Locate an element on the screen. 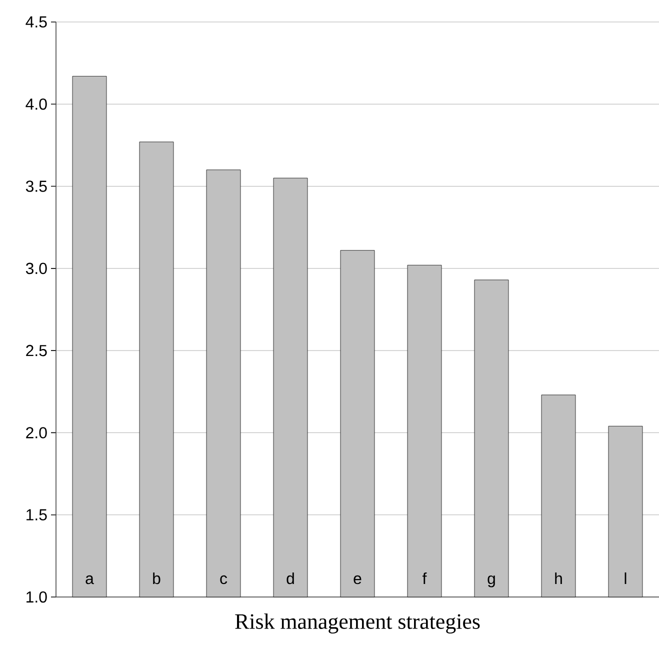 The height and width of the screenshot is (671, 659). x-axis-title: Risk management strategies is located at coordinates (357, 624).